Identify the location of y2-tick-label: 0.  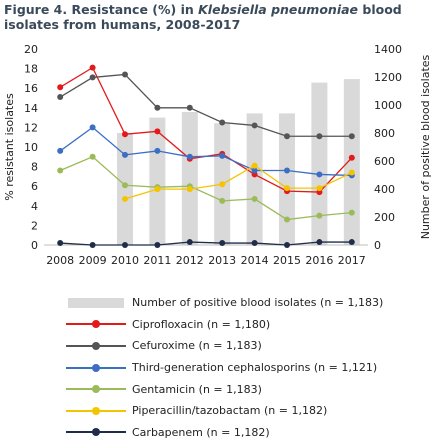
(377, 245).